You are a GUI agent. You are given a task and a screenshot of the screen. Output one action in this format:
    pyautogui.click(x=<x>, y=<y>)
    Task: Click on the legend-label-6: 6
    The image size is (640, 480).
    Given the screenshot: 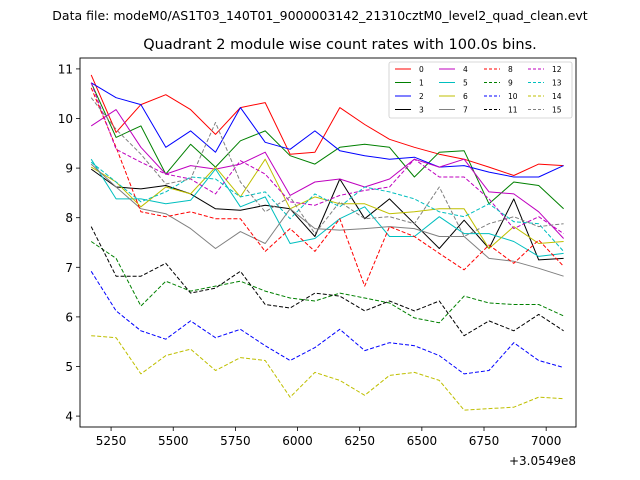 What is the action you would take?
    pyautogui.click(x=465, y=96)
    